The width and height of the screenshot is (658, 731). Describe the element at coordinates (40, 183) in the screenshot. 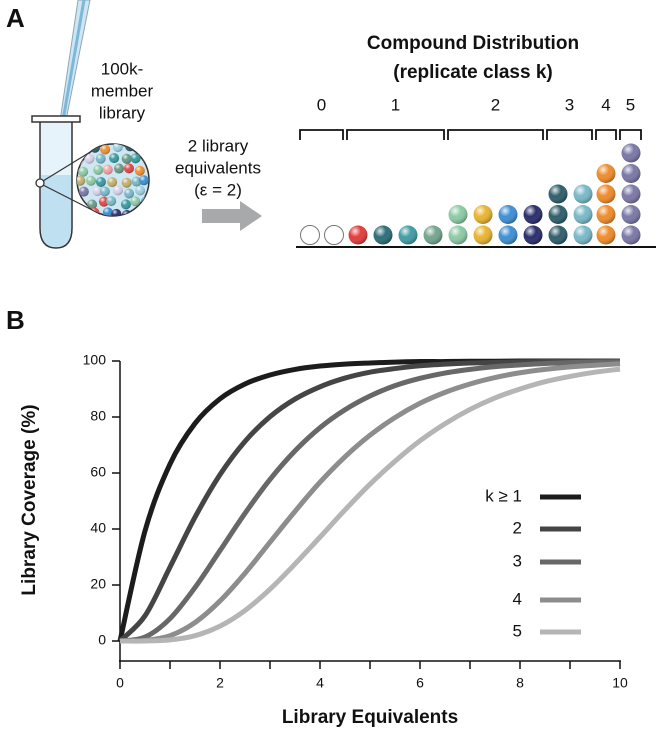

I see `zoom-point` at that location.